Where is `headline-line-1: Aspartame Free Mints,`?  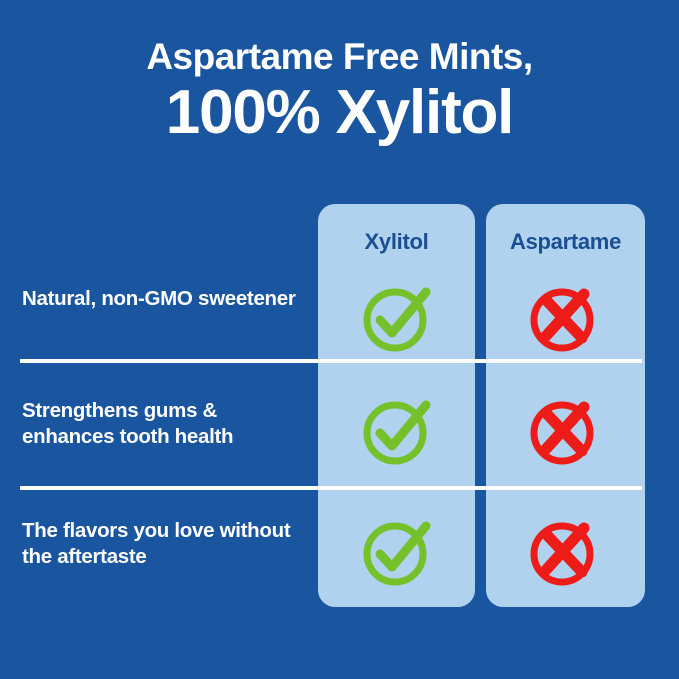 headline-line-1: Aspartame Free Mints, is located at coordinates (339, 56).